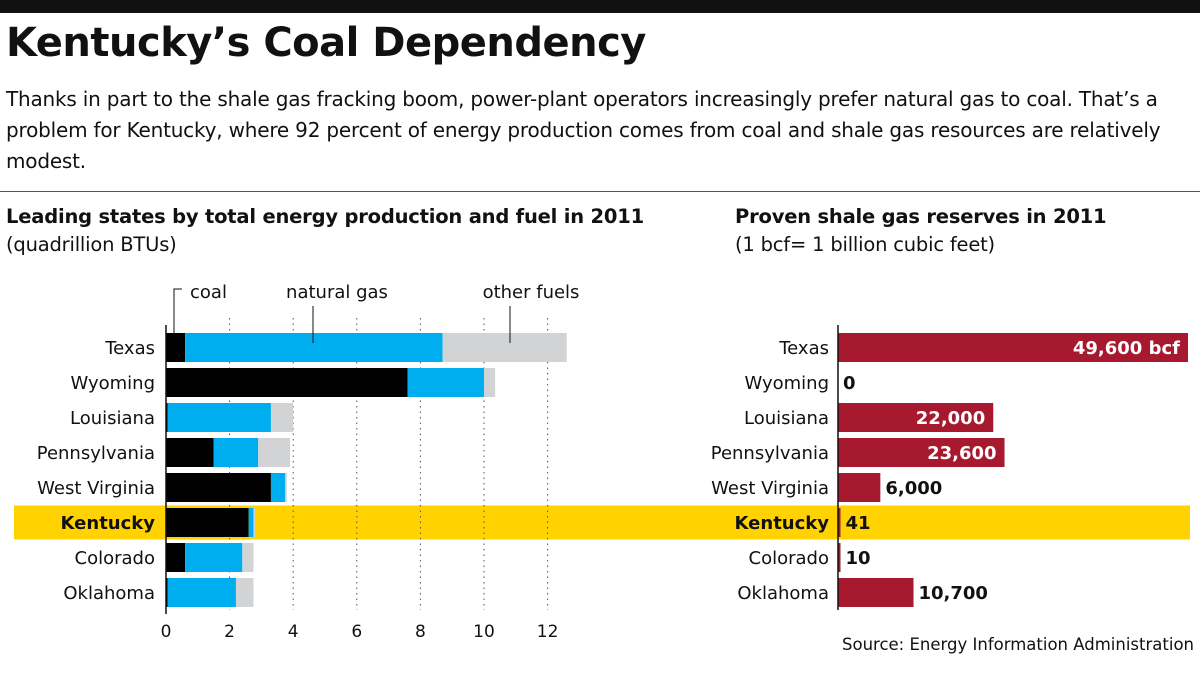 The image size is (1200, 673). Describe the element at coordinates (782, 523) in the screenshot. I see `right-category-label: Kentucky` at that location.